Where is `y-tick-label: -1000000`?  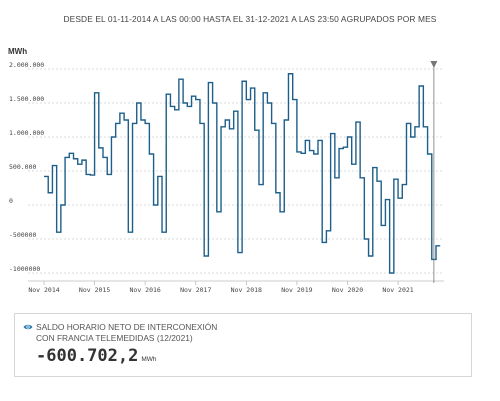 y-tick-label: -1000000 is located at coordinates (24, 269).